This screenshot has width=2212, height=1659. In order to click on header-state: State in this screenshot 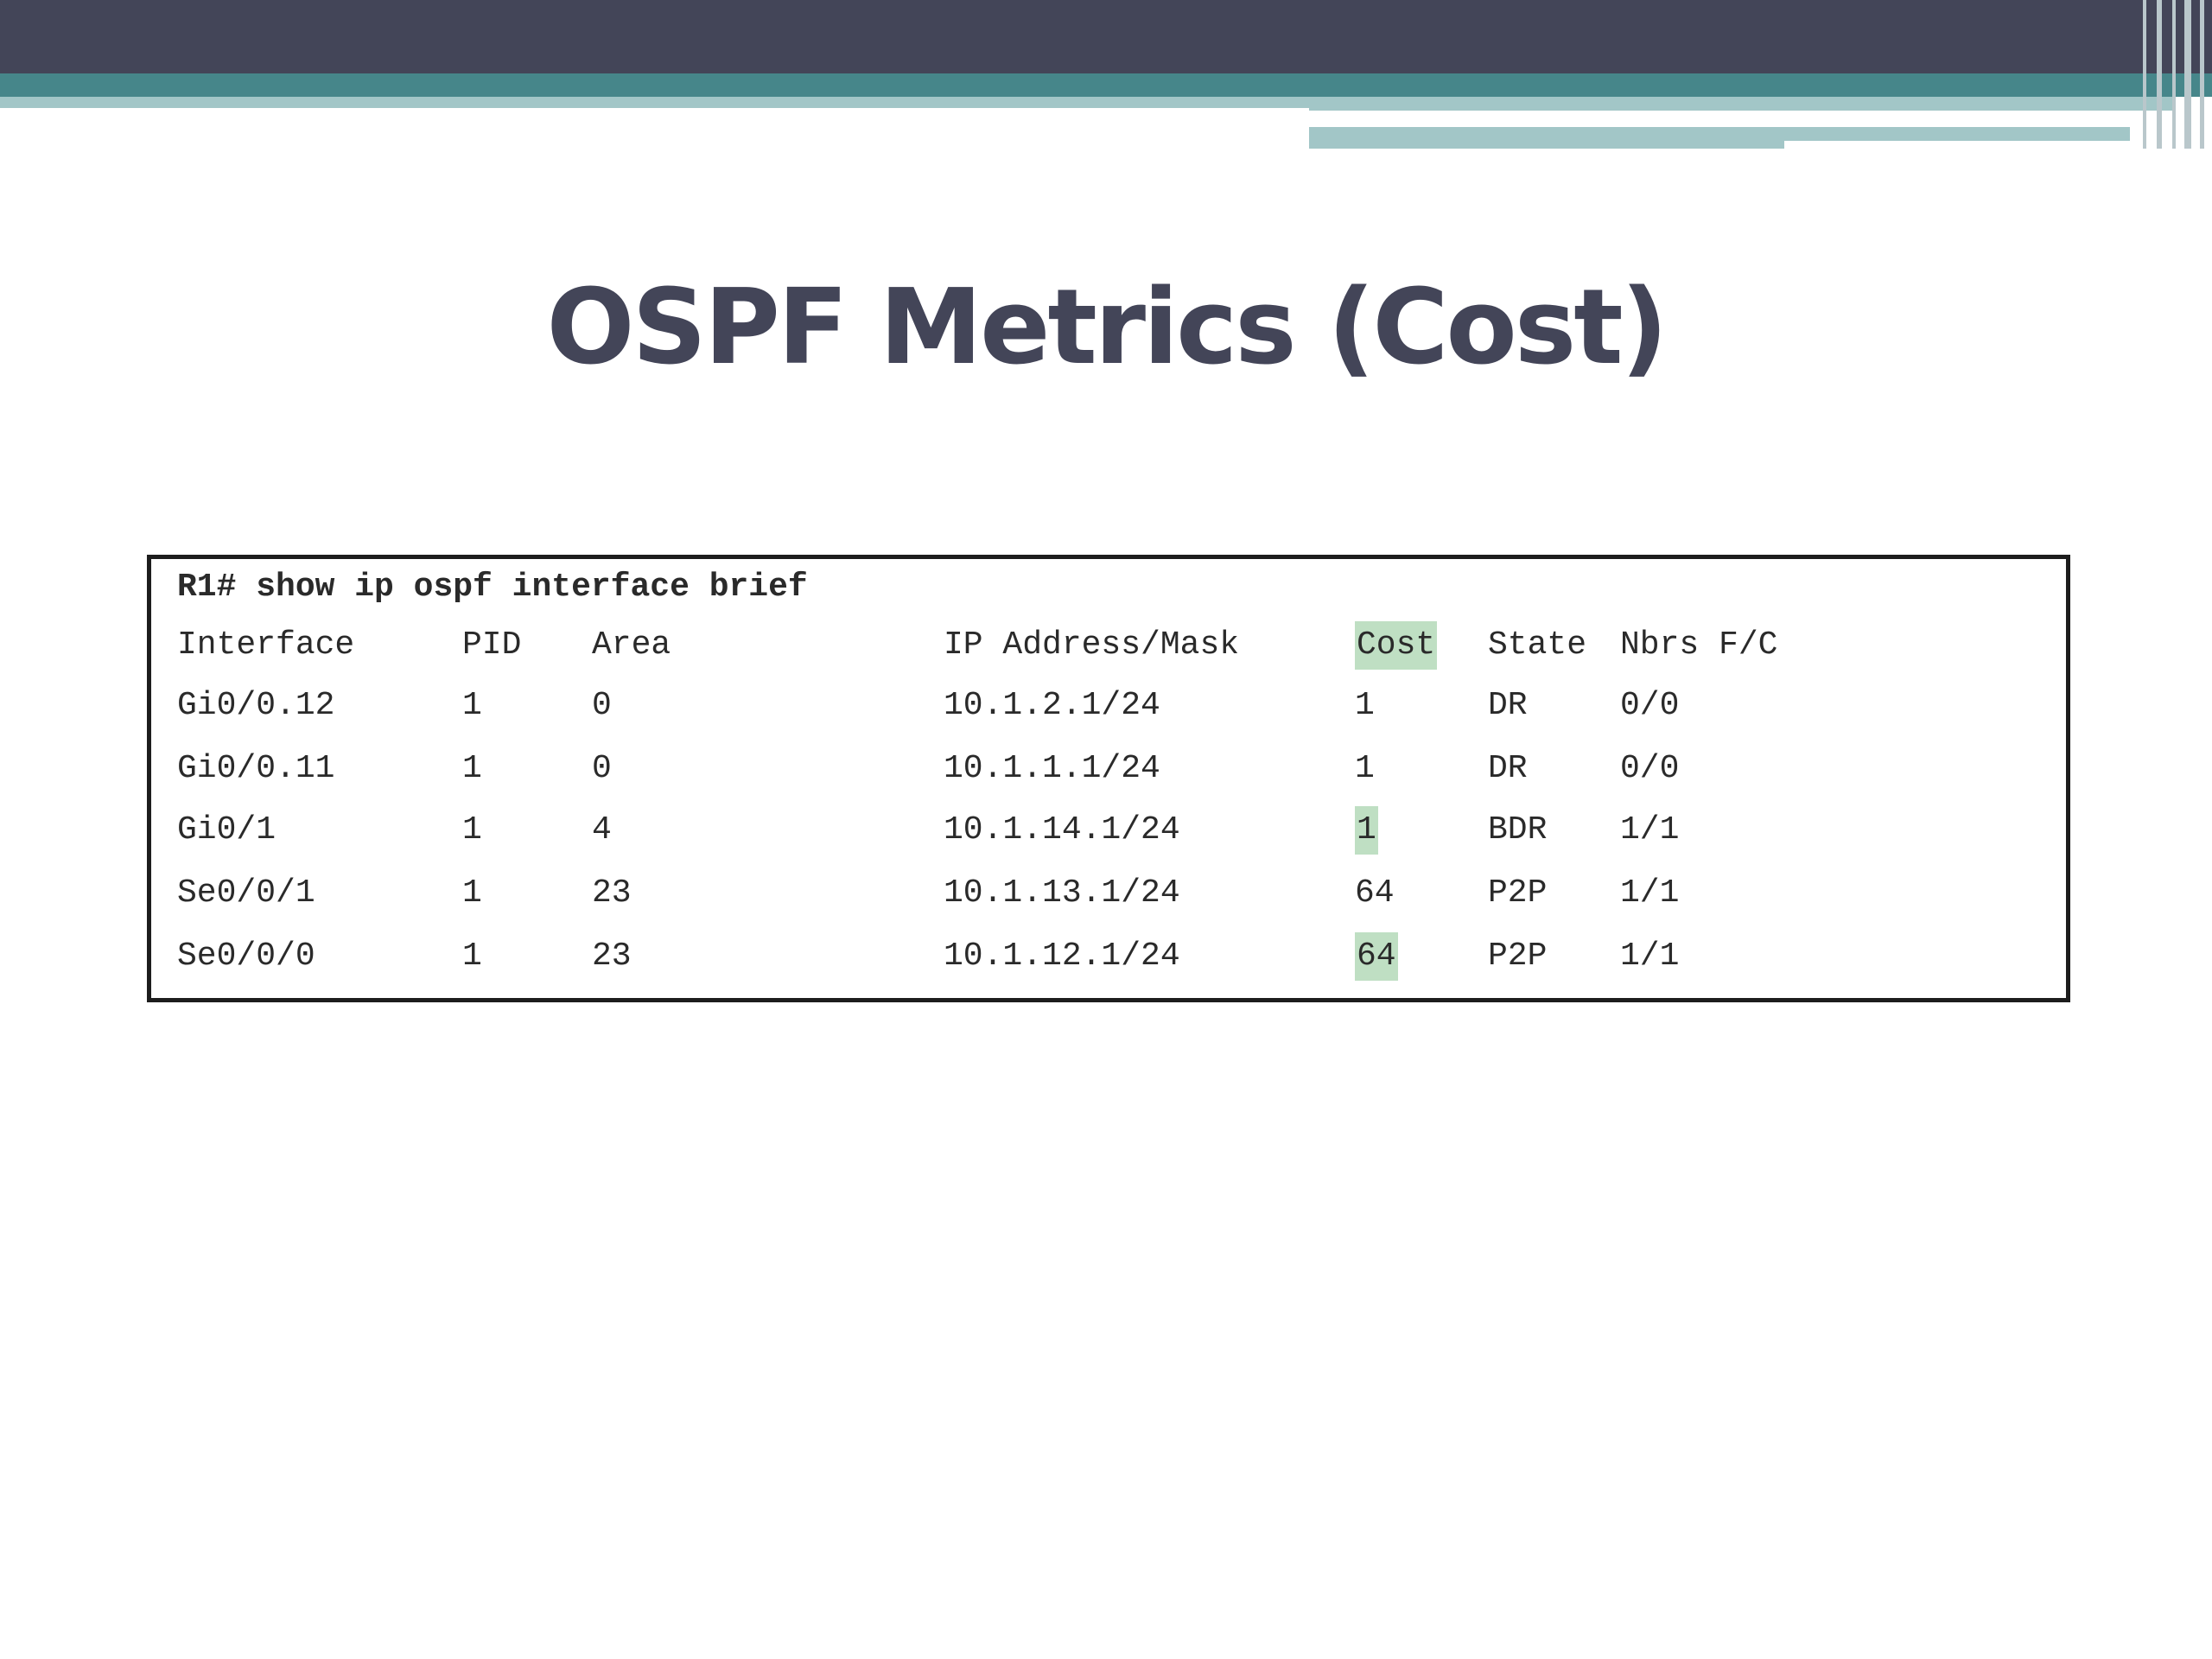, I will do `click(1537, 645)`.